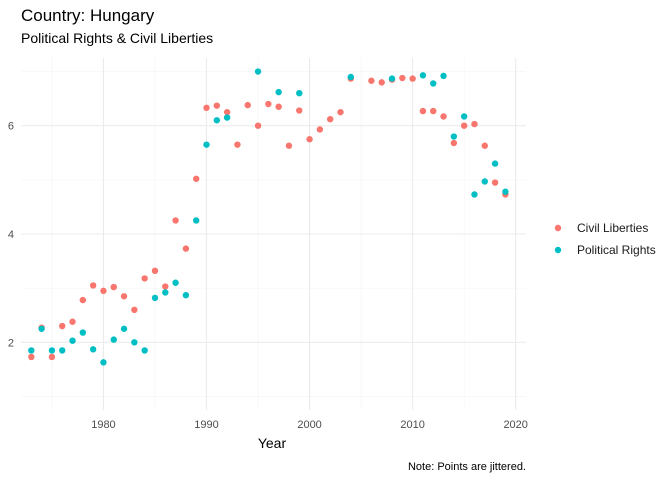 The height and width of the screenshot is (480, 672). I want to click on y-tick-label: 4, so click(11, 235).